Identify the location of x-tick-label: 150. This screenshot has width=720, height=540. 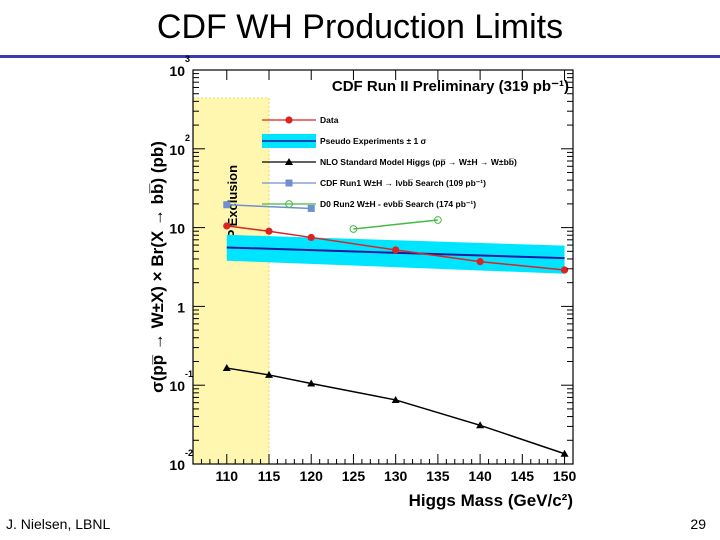
(565, 476).